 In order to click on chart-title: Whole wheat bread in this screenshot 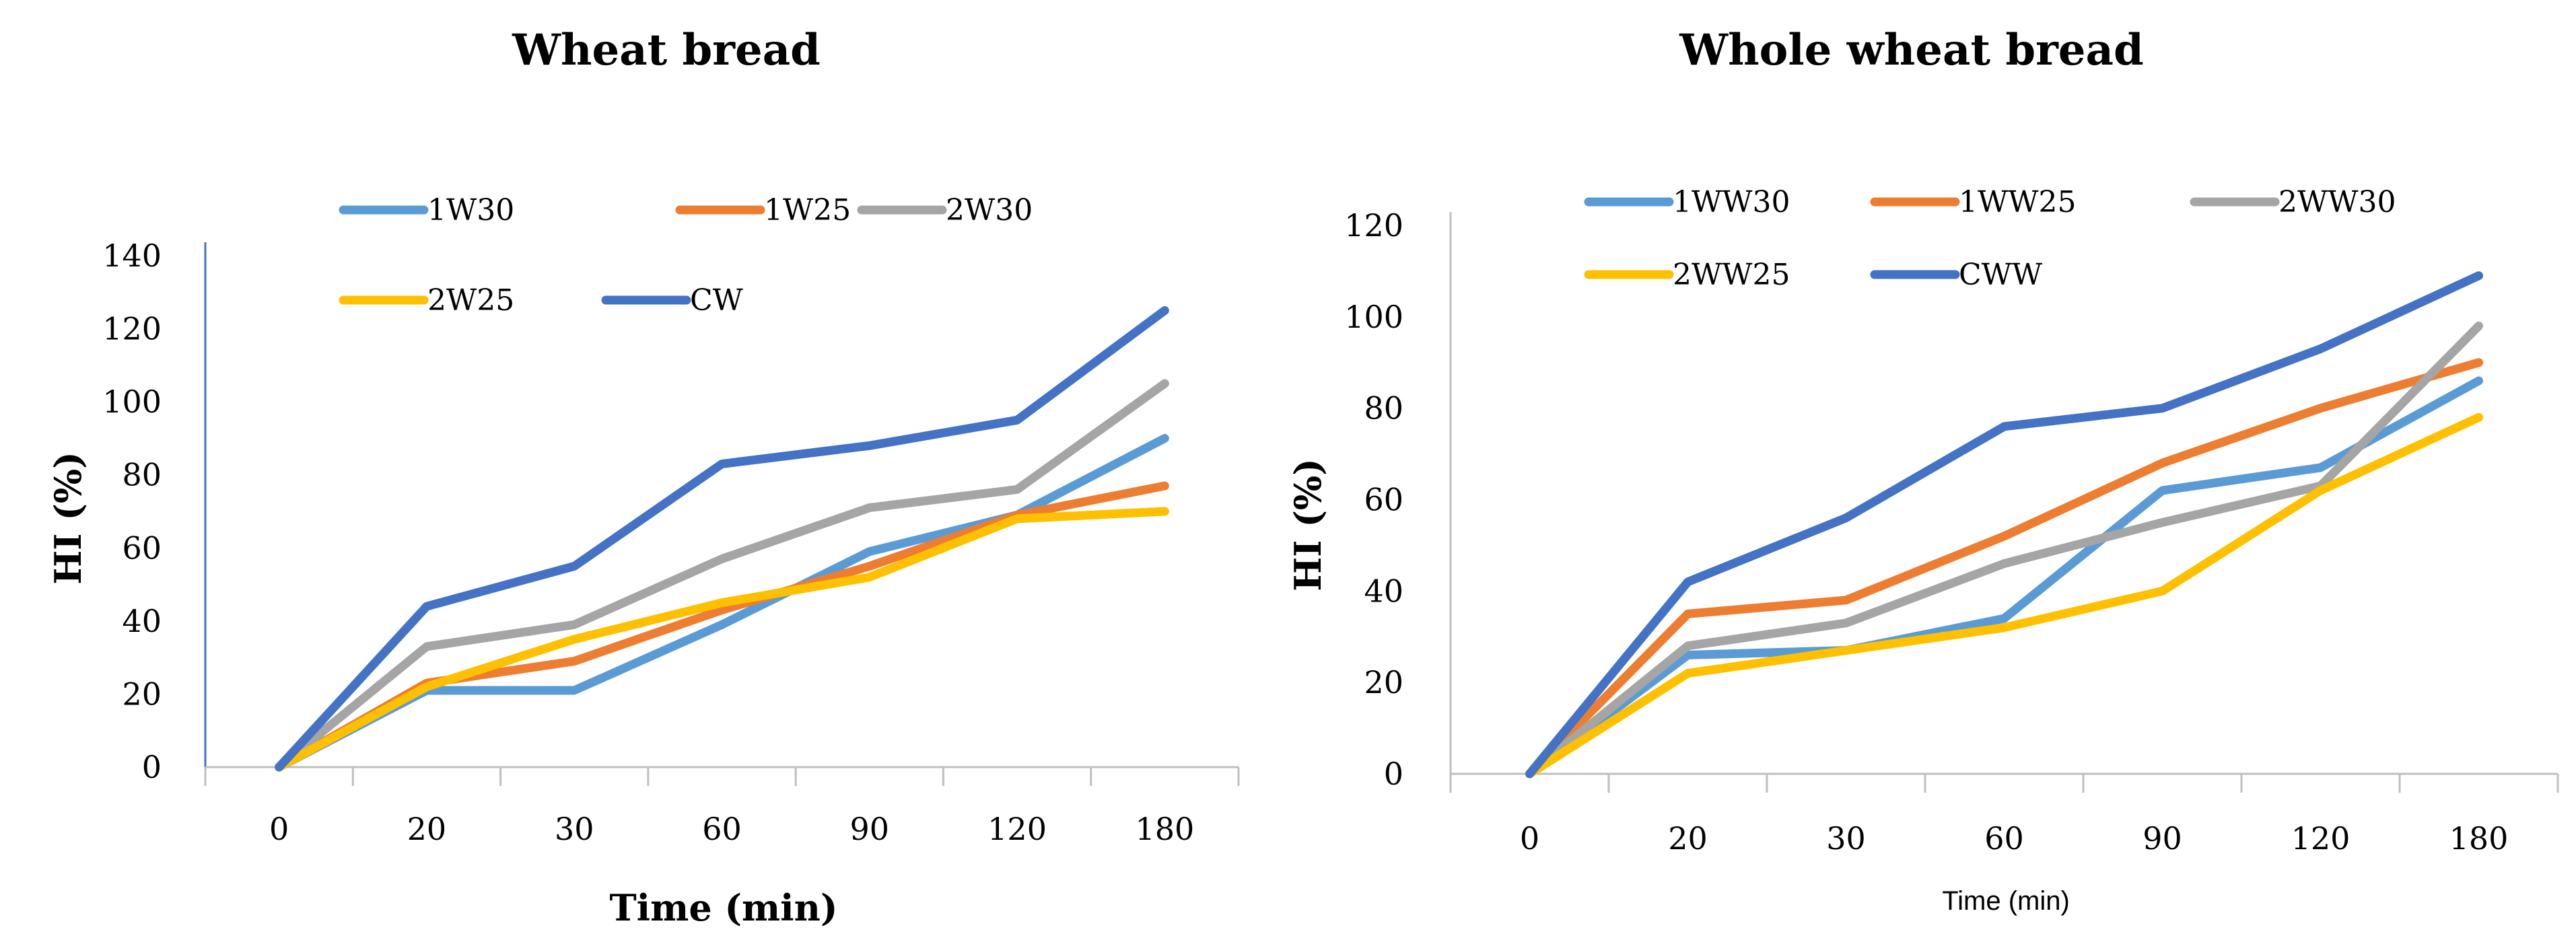, I will do `click(1911, 50)`.